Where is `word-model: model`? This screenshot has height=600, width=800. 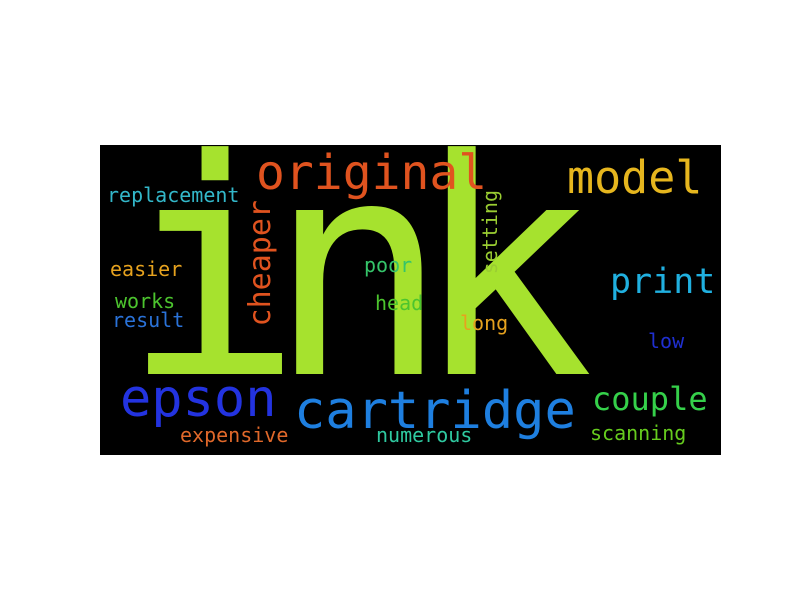
word-model: model is located at coordinates (635, 177).